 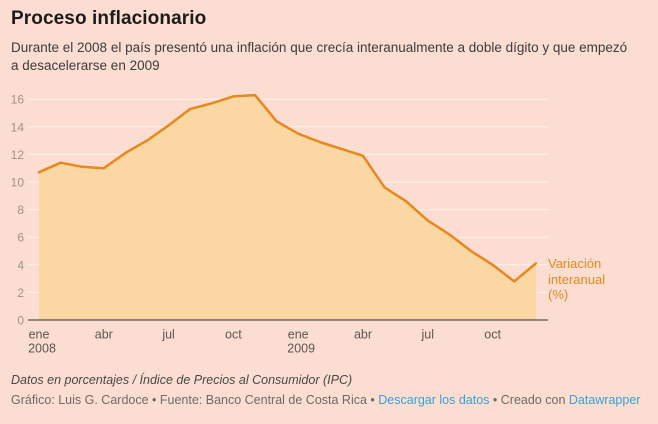 What do you see at coordinates (577, 279) in the screenshot?
I see `series-annotation-label: Variación interanual (%)` at bounding box center [577, 279].